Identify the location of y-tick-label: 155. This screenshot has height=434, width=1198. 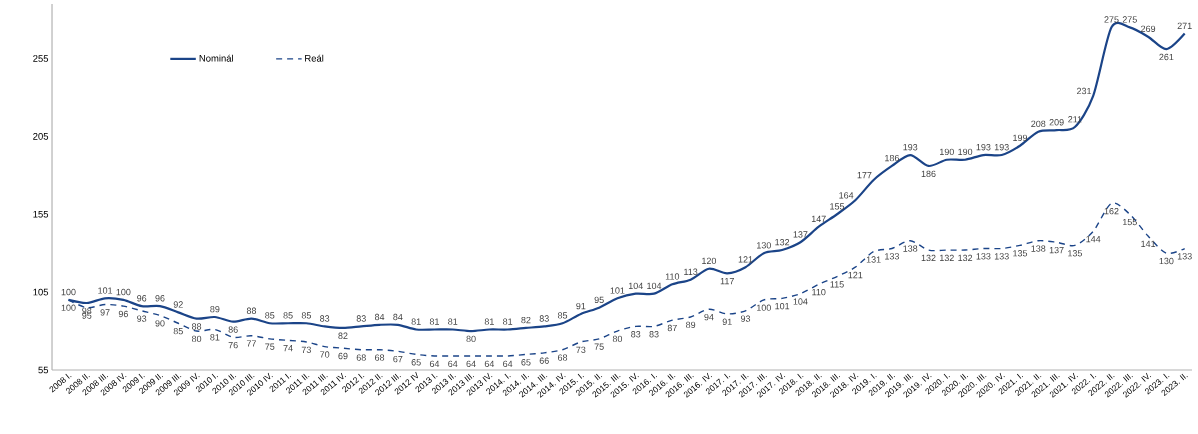
(41, 214).